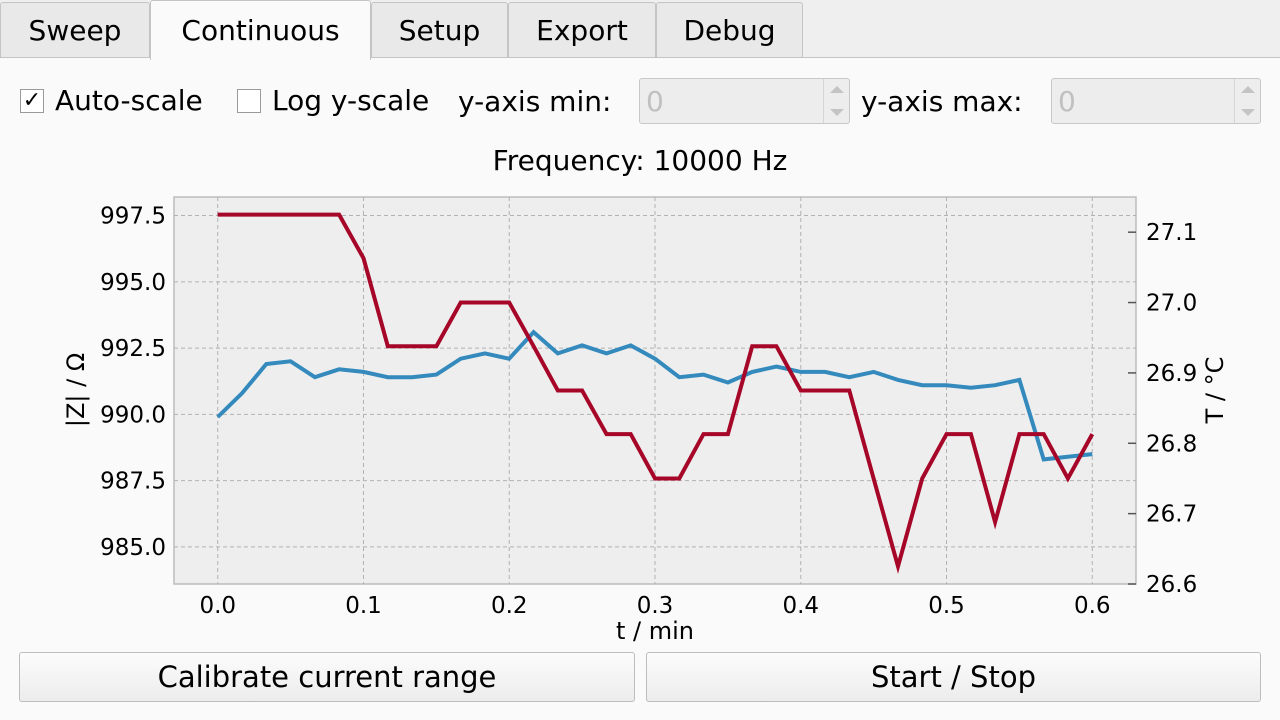  Describe the element at coordinates (133, 482) in the screenshot. I see `y-tick-label: 987.5` at that location.